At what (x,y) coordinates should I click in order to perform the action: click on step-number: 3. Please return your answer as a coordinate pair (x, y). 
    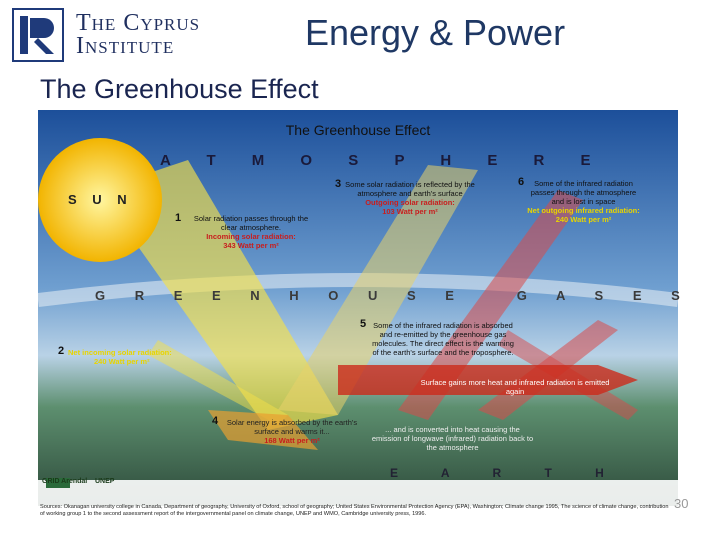
    Looking at the image, I should click on (338, 184).